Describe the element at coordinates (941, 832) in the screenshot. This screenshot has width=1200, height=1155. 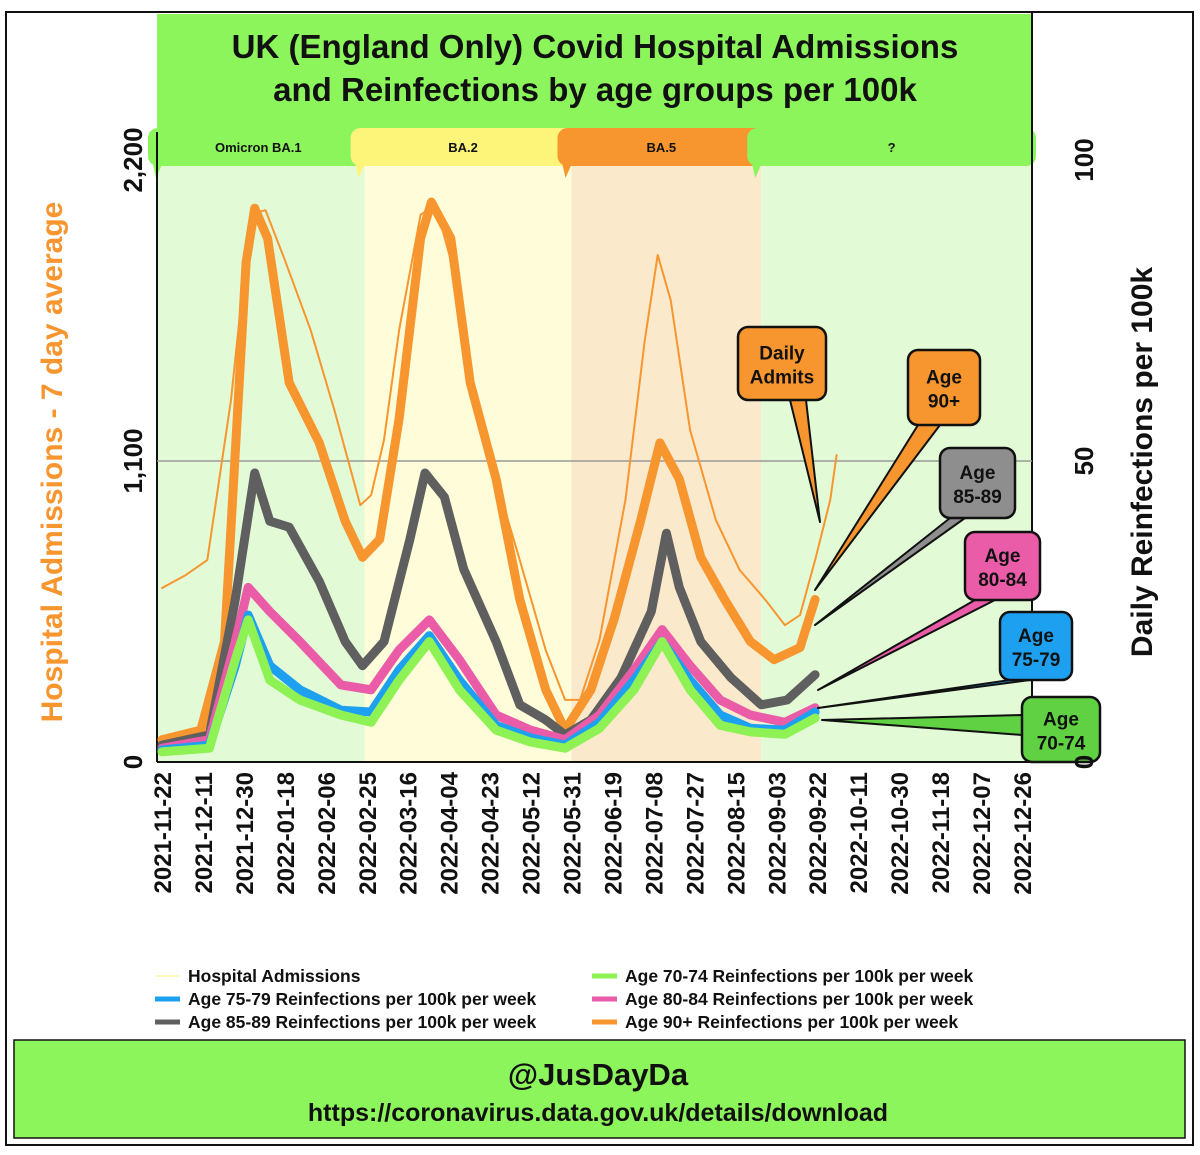
I see `x-tick-label: 2022-11-18` at that location.